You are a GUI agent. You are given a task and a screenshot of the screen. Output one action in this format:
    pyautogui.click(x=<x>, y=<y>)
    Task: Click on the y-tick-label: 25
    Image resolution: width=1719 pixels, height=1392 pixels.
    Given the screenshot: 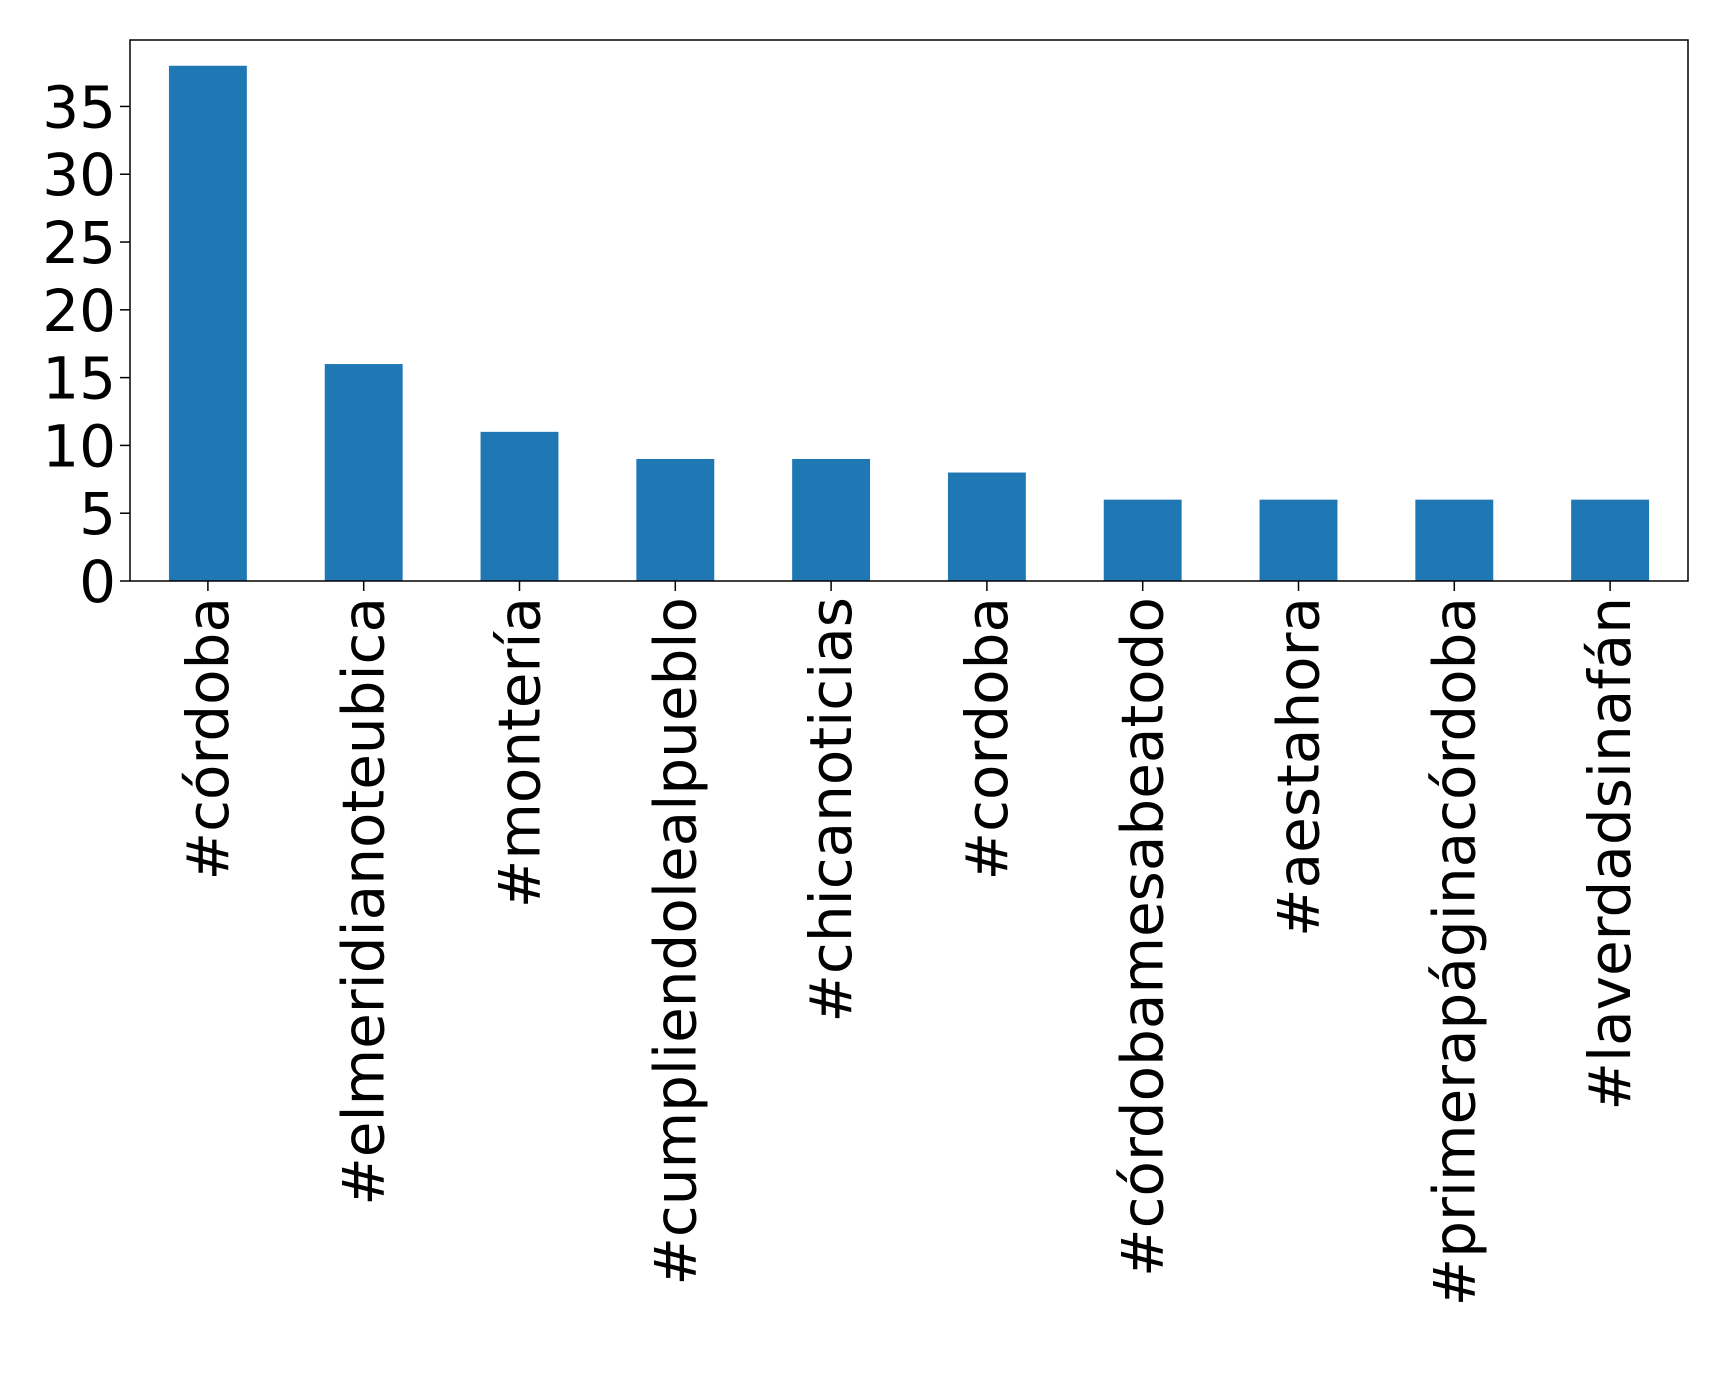 What is the action you would take?
    pyautogui.click(x=79, y=243)
    